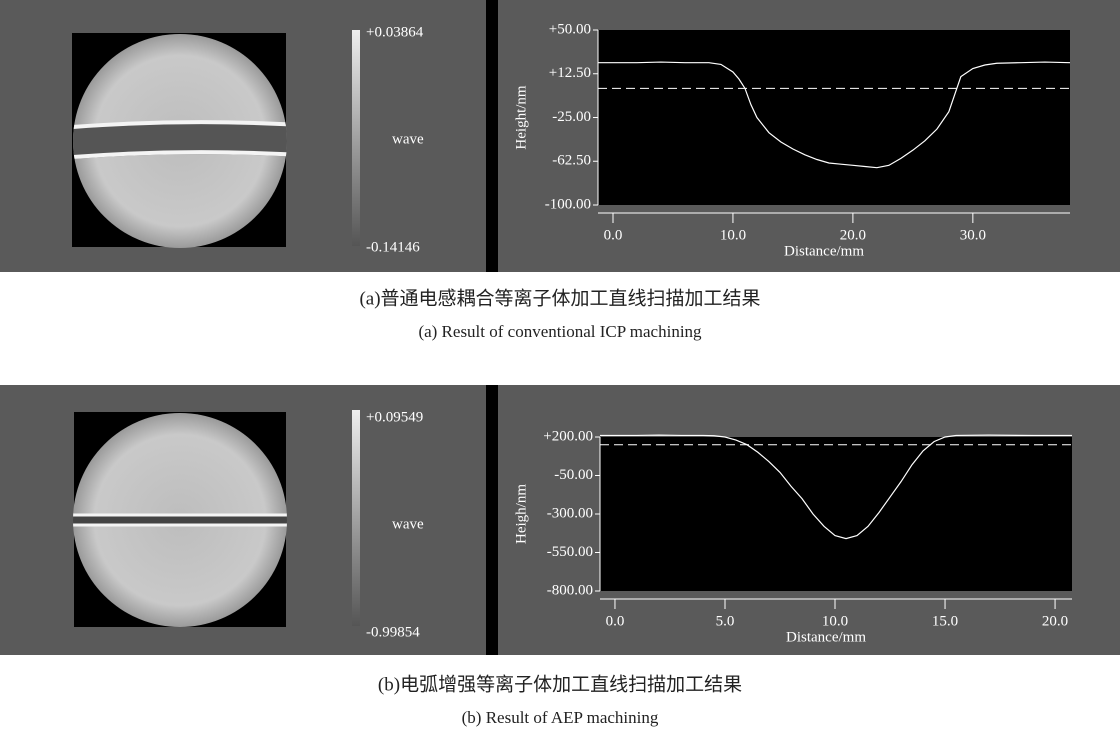 The image size is (1120, 740). Describe the element at coordinates (570, 590) in the screenshot. I see `y-tick-label: -800.00` at that location.